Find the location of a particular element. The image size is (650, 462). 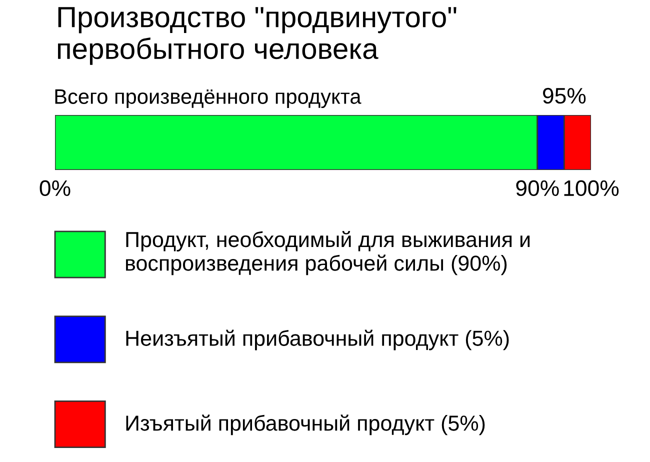

chart-title: Производство "продвинутого" первобытного человека is located at coordinates (257, 36).